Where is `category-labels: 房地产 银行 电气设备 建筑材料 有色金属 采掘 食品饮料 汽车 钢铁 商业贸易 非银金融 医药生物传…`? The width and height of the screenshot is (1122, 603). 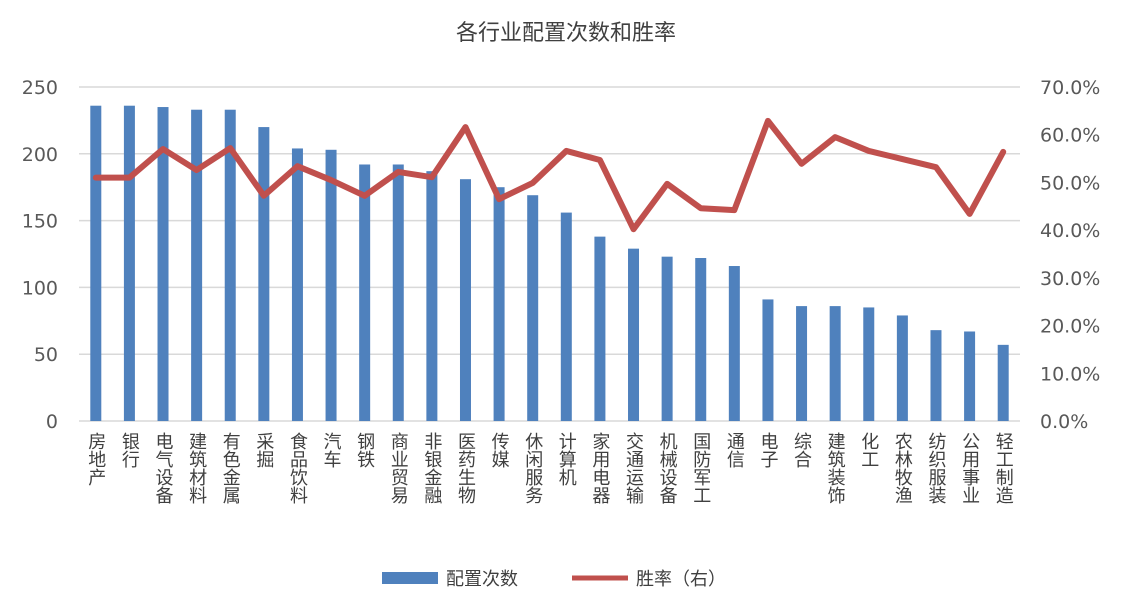 category-labels: 房地产 银行 电气设备 建筑材料 有色金属 采掘 食品饮料 汽车 钢铁 商业贸易 非银金融 医药生物传… is located at coordinates (549, 468).